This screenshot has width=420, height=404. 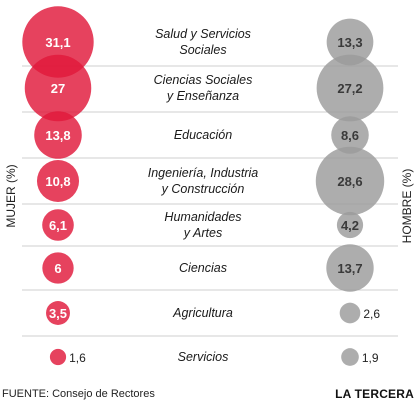 I want to click on mujer-value-label: 6, so click(x=57, y=268).